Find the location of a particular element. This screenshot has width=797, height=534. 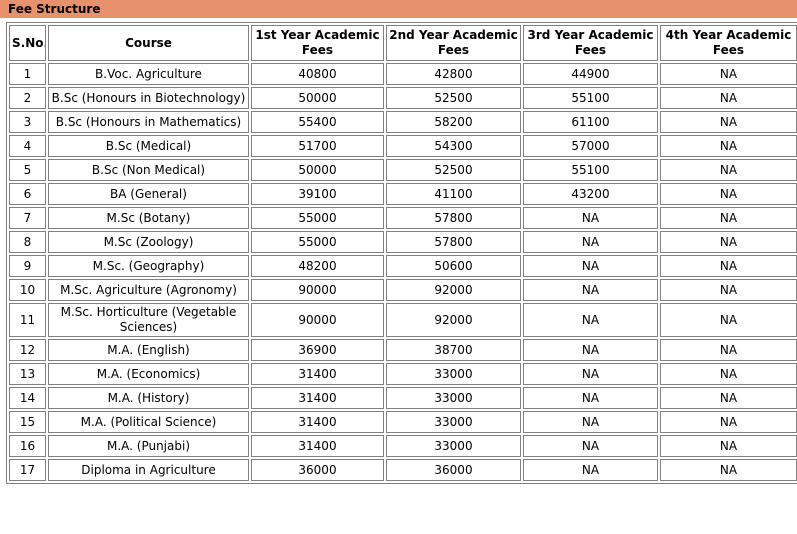

year1-fee-cell: 39100 is located at coordinates (317, 194).